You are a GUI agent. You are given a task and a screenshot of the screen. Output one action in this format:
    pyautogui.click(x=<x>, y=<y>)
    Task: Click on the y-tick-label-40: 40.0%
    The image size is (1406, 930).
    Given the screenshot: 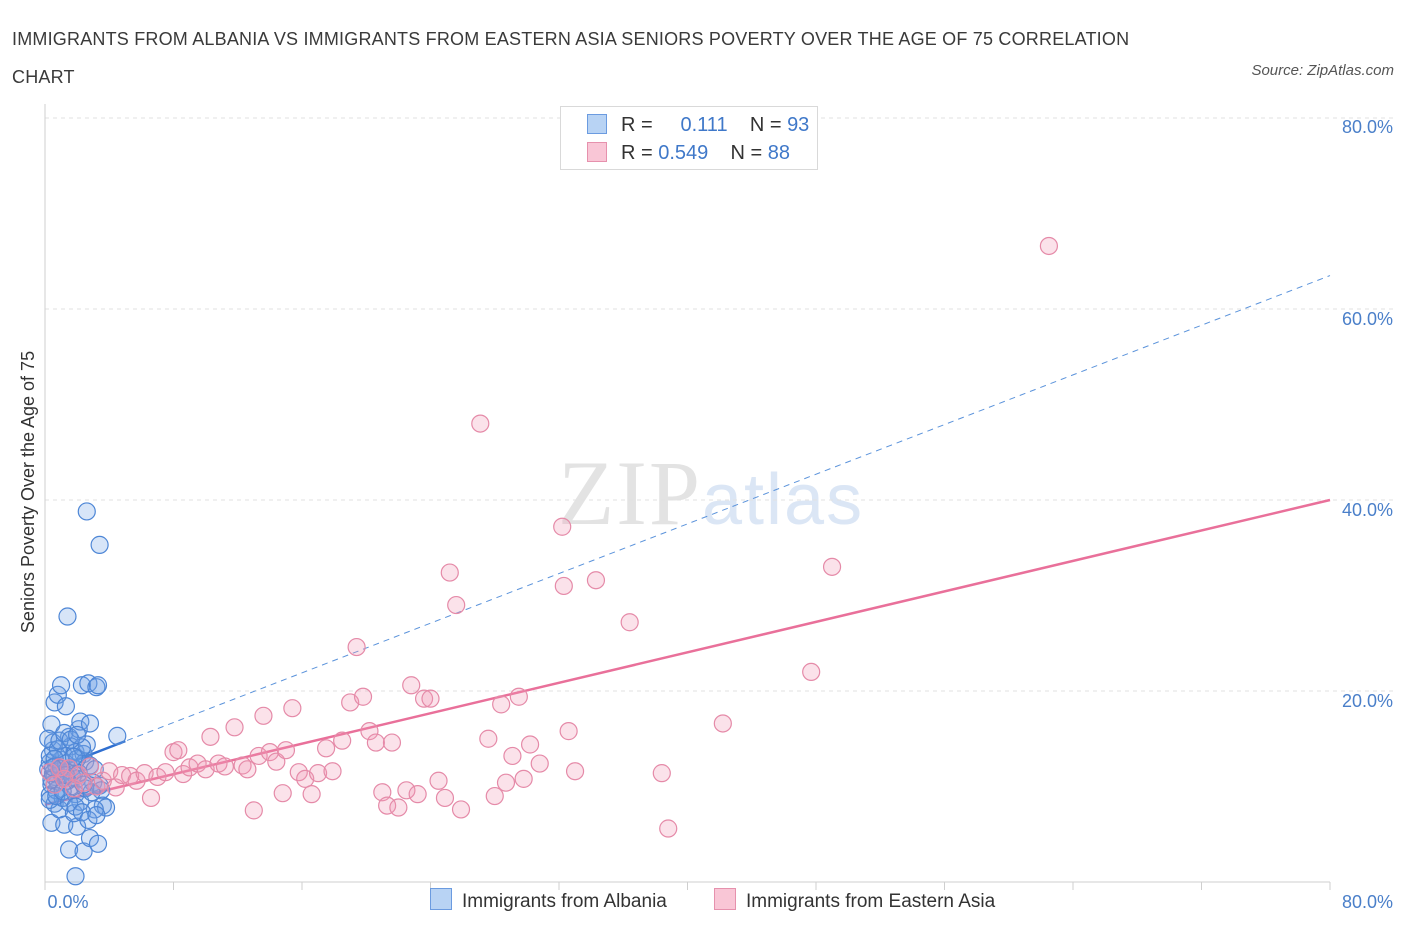 What is the action you would take?
    pyautogui.click(x=1367, y=510)
    